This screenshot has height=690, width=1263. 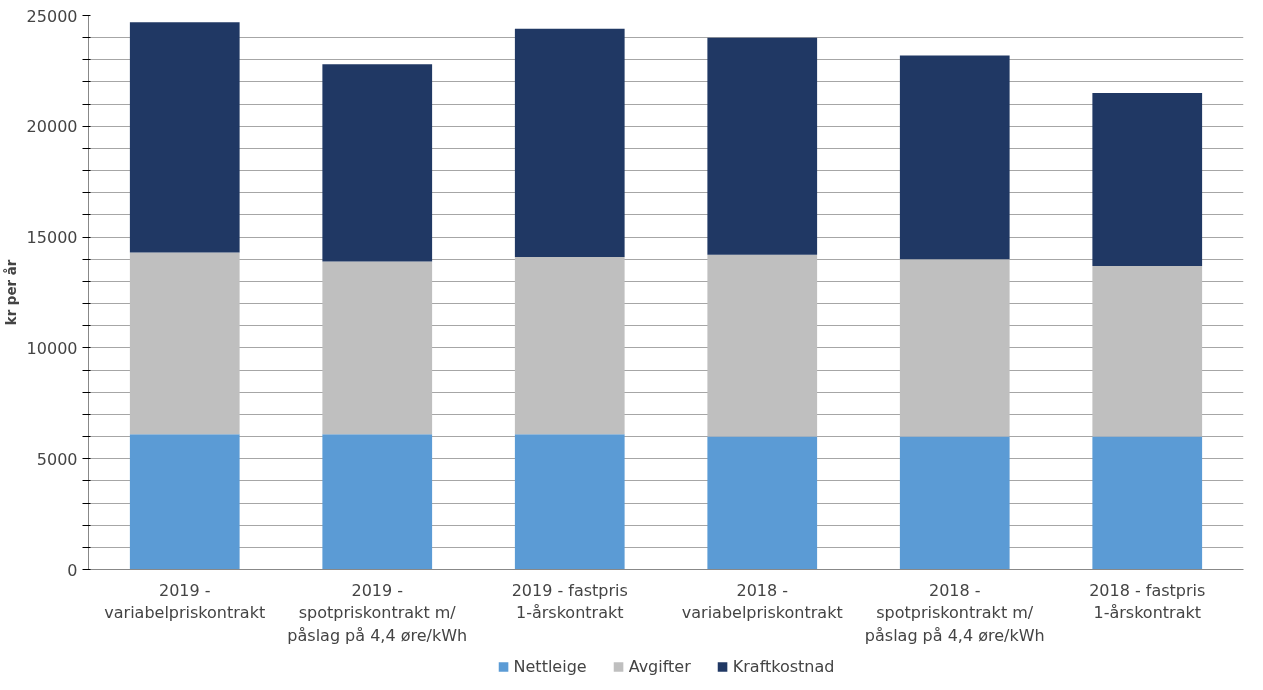 I want to click on y-axis-title: kr per år, so click(x=10, y=292).